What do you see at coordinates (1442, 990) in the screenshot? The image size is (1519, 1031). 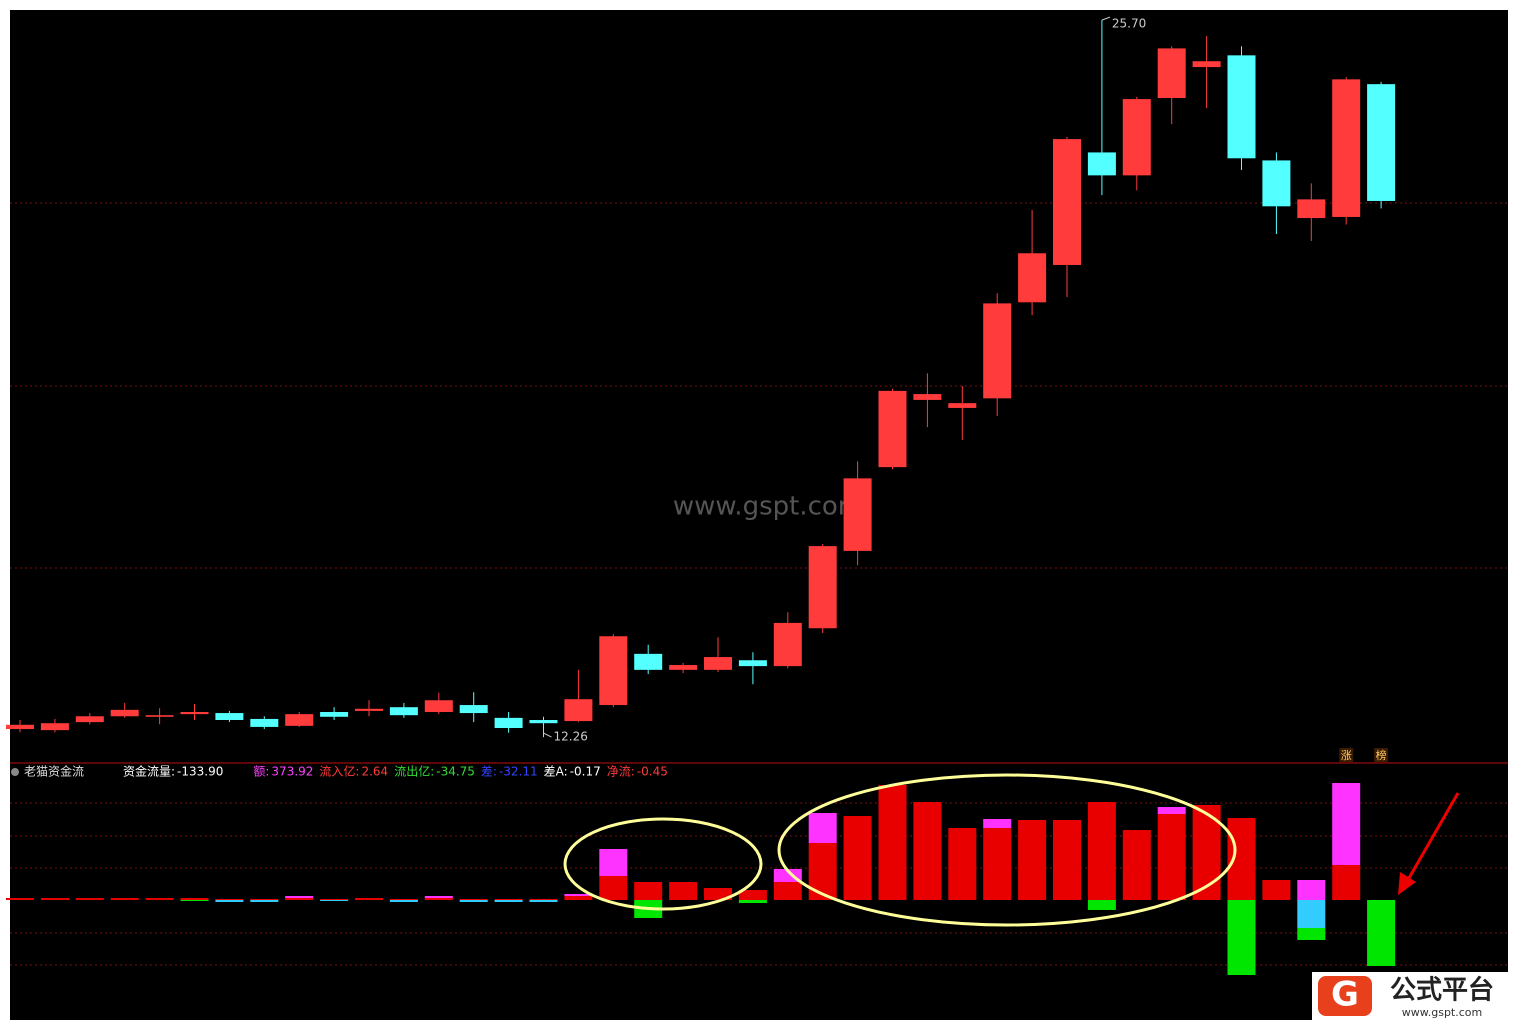 I see `logo-name: 公式平台` at bounding box center [1442, 990].